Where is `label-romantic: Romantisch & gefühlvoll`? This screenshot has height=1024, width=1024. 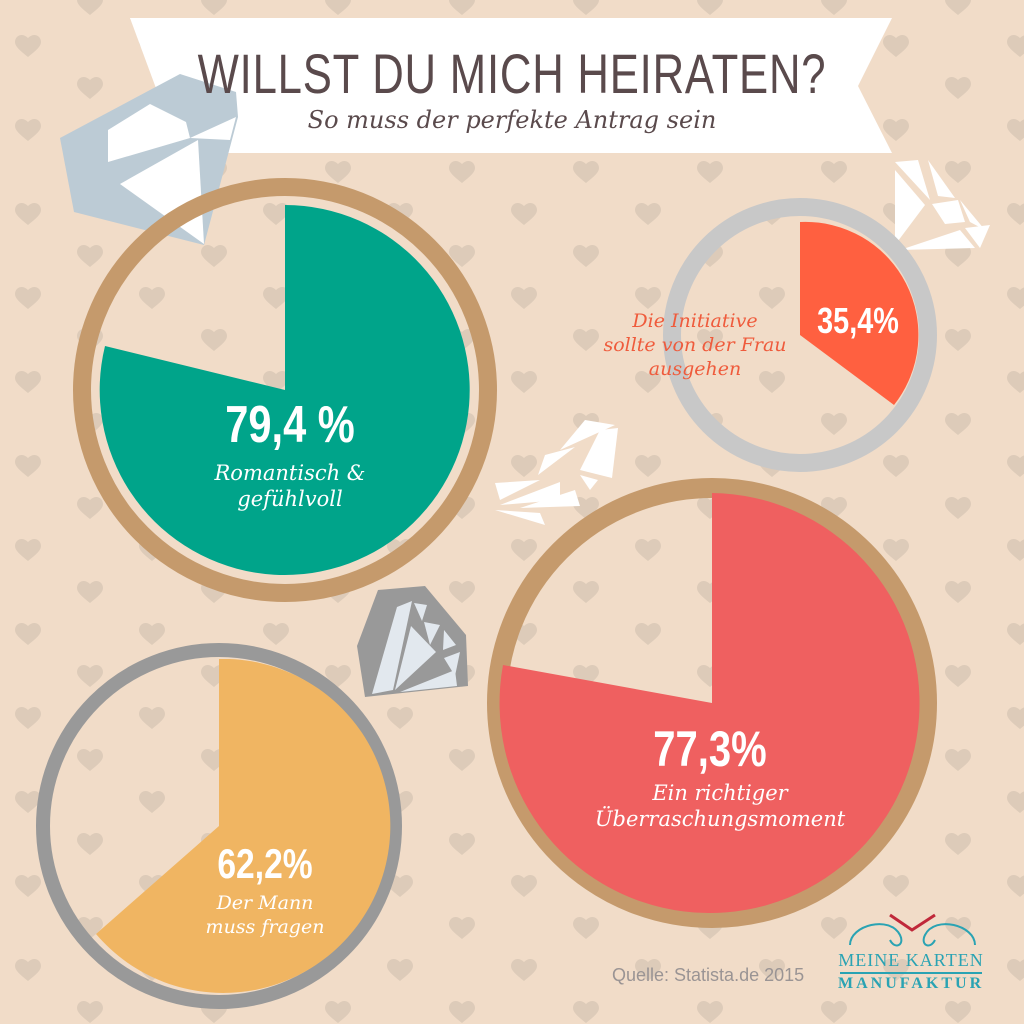 label-romantic: Romantisch & gefühlvoll is located at coordinates (290, 486).